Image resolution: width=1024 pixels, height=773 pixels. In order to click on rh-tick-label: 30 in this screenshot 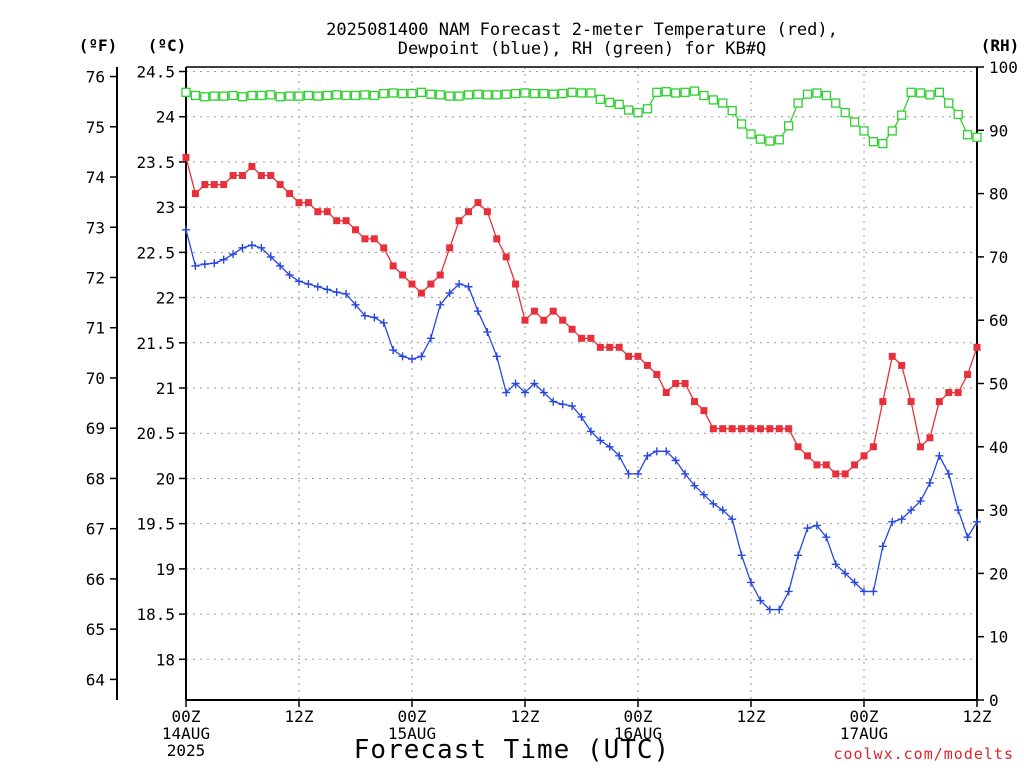, I will do `click(998, 510)`.